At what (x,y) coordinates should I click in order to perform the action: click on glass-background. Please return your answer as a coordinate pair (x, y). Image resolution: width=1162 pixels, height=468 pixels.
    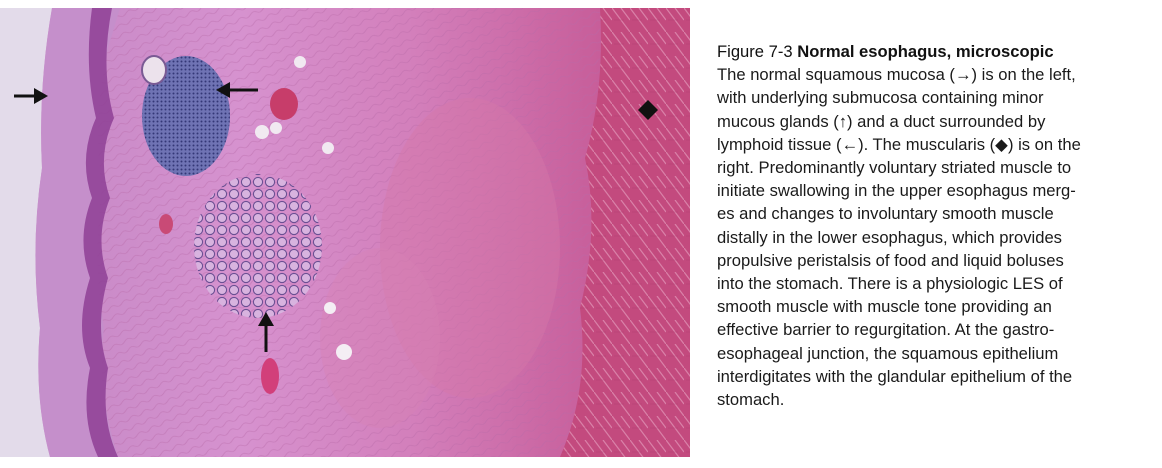
    Looking at the image, I should click on (26, 232).